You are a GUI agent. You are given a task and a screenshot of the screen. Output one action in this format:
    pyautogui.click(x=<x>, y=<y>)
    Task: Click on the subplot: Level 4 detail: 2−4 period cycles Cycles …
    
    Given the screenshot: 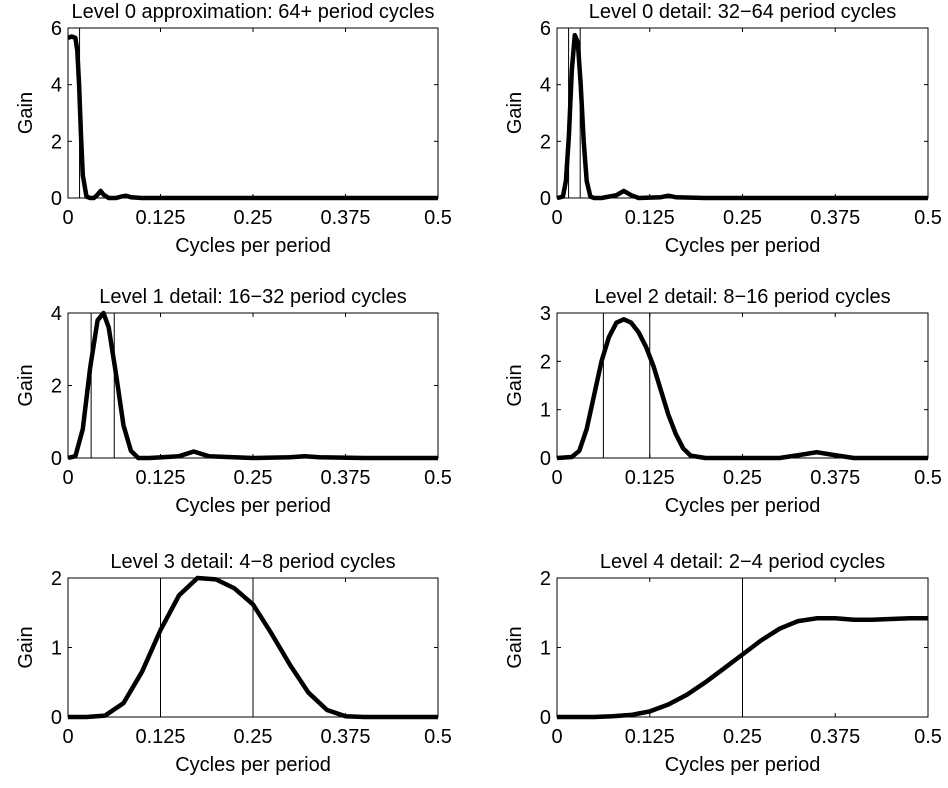 What is the action you would take?
    pyautogui.click(x=723, y=663)
    